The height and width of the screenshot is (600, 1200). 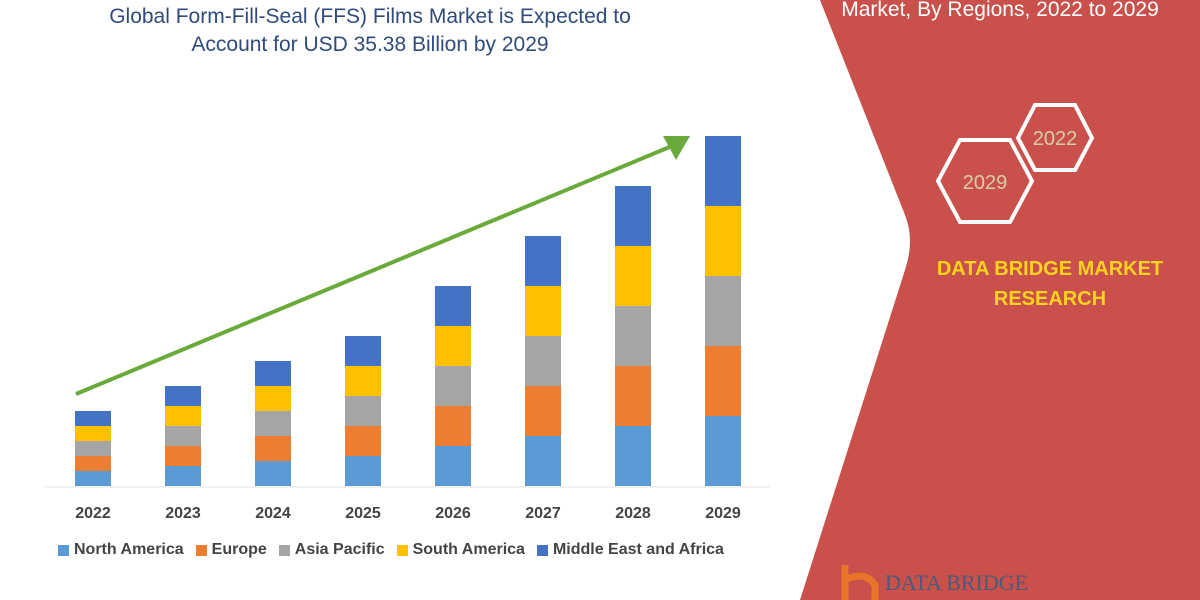 I want to click on bar-segment-2024-middle-east-and-africa, so click(x=273, y=373).